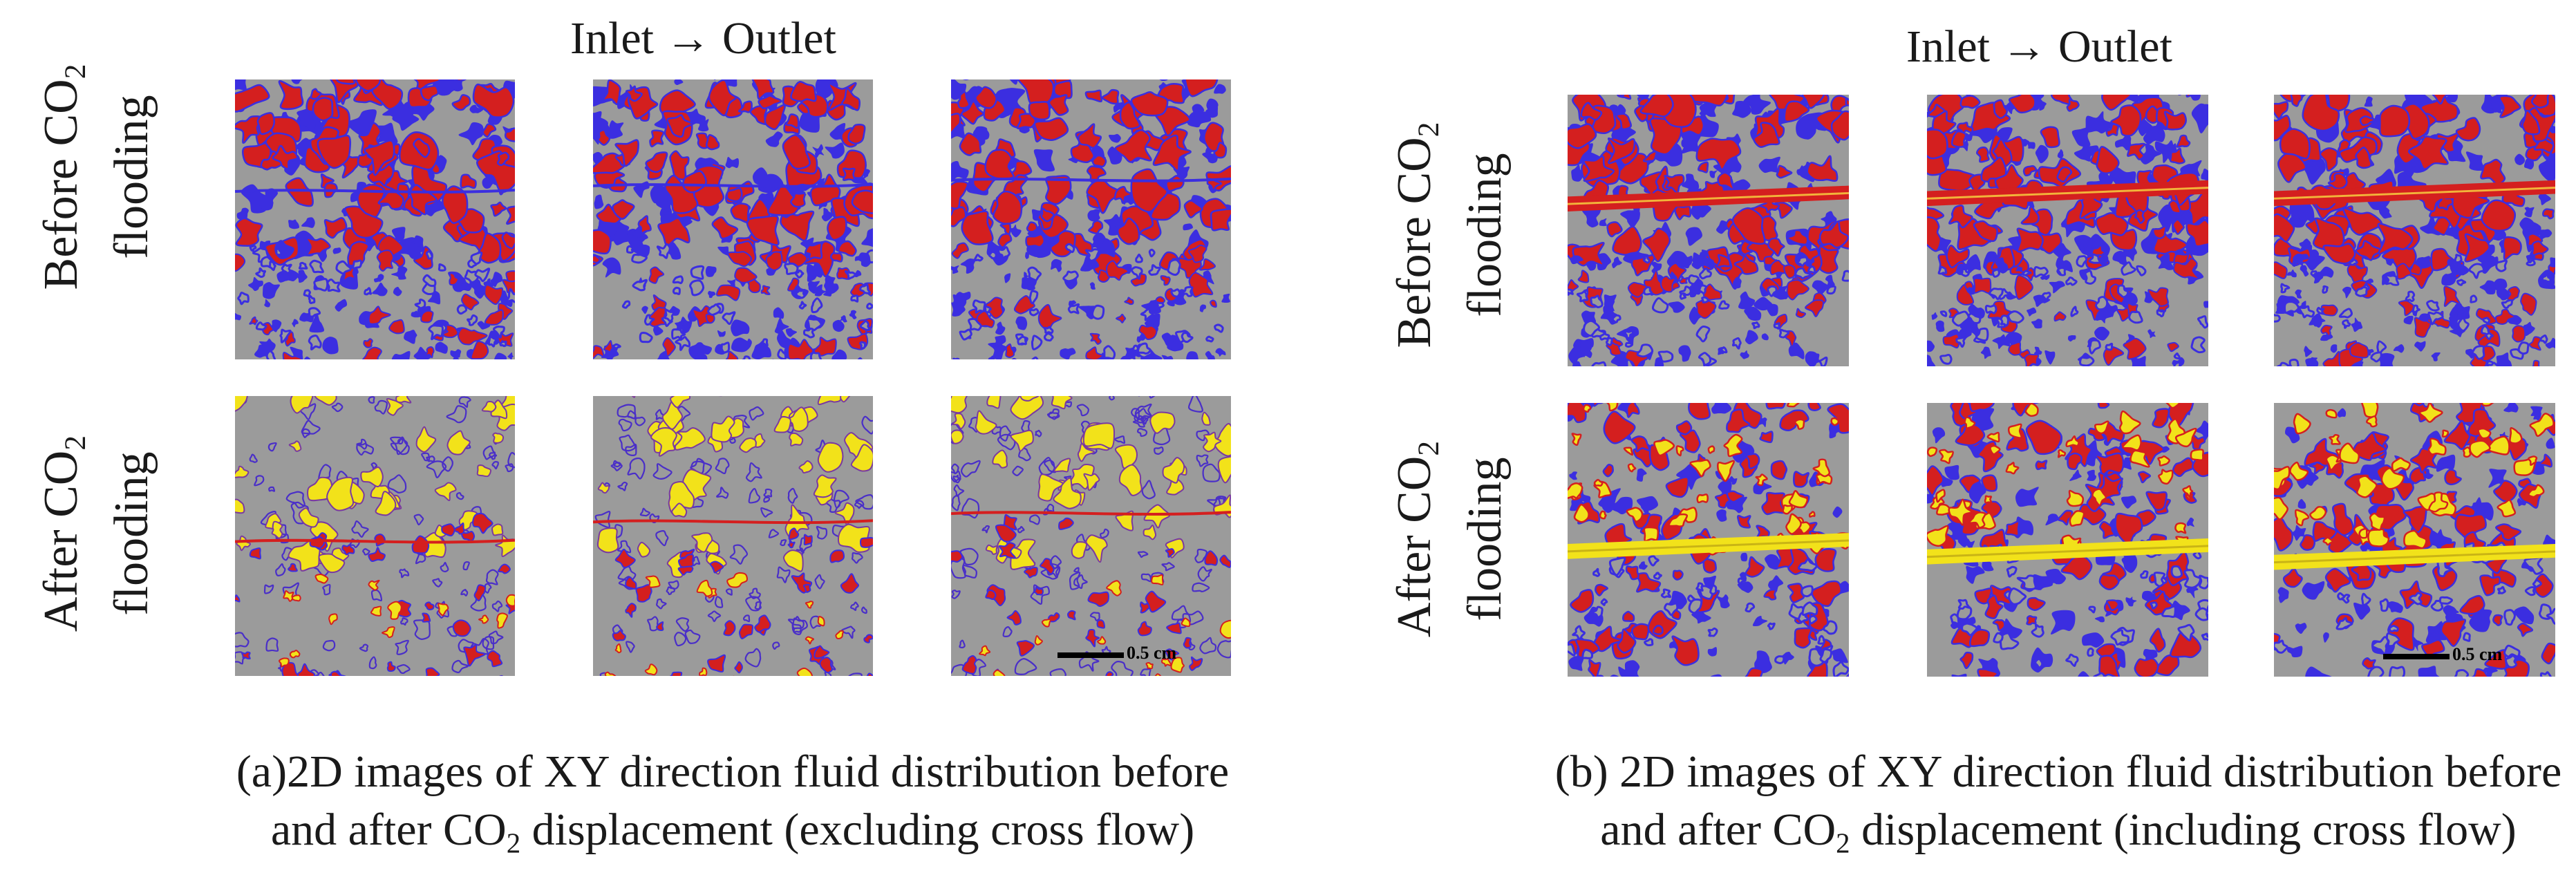 This screenshot has height=875, width=2576. I want to click on scale-bar-a: 0.5 cm, so click(1136, 654).